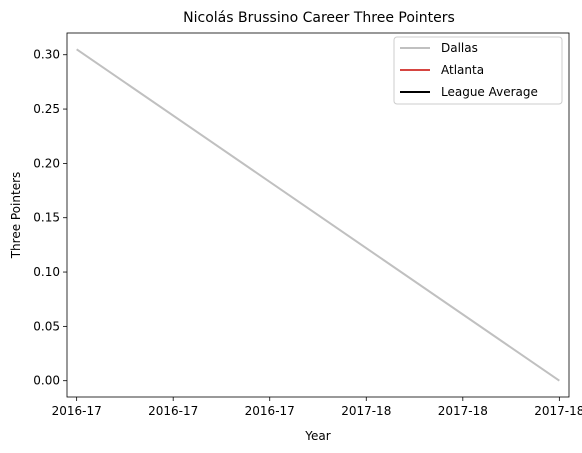 The width and height of the screenshot is (582, 453). What do you see at coordinates (462, 70) in the screenshot?
I see `legend-label-1: Atlanta` at bounding box center [462, 70].